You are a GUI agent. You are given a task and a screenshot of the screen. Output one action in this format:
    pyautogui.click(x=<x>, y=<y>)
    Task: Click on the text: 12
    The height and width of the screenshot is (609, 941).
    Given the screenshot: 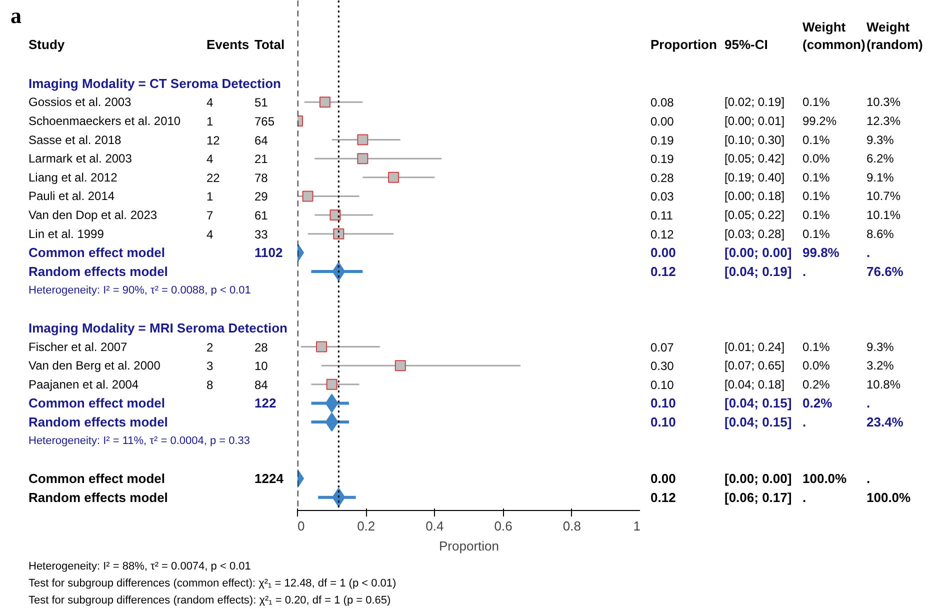 What is the action you would take?
    pyautogui.click(x=213, y=140)
    